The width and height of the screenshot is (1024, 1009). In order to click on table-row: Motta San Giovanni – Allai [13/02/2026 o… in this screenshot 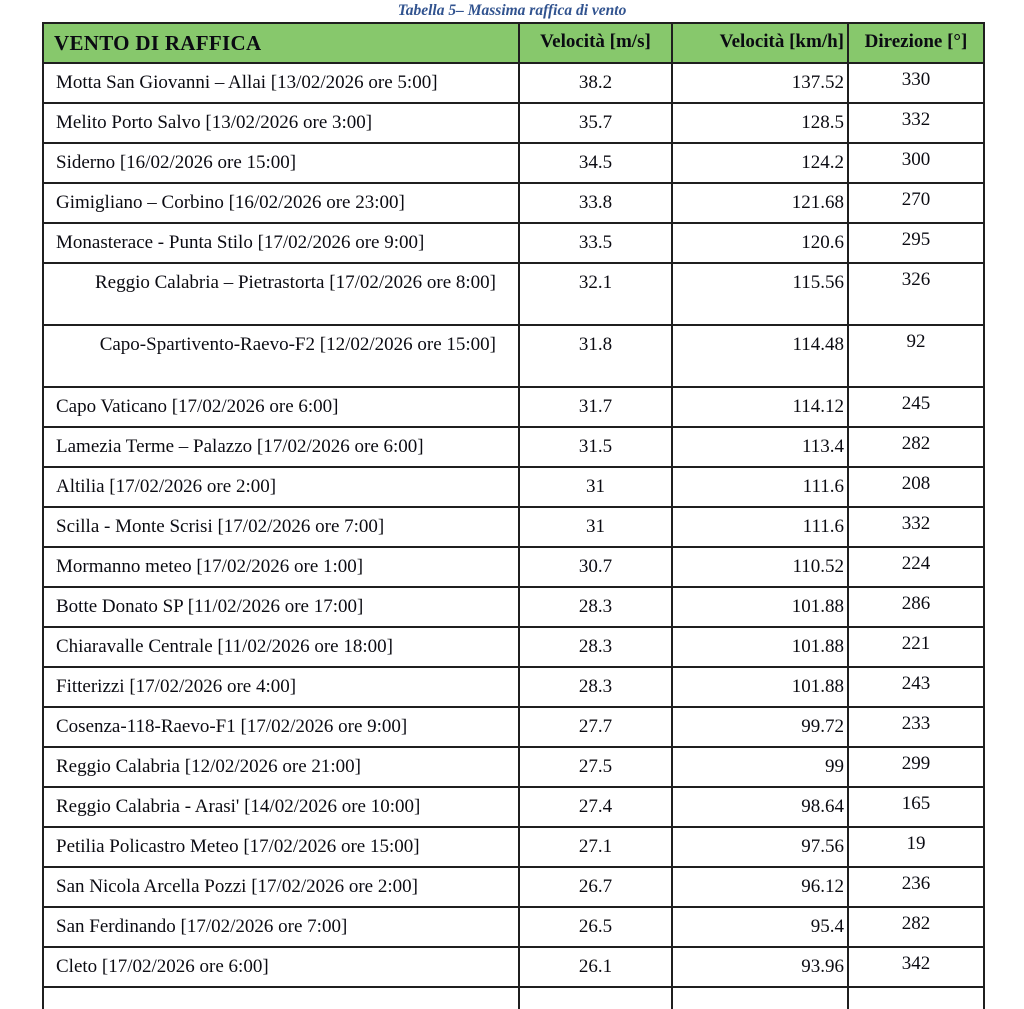, I will do `click(513, 83)`.